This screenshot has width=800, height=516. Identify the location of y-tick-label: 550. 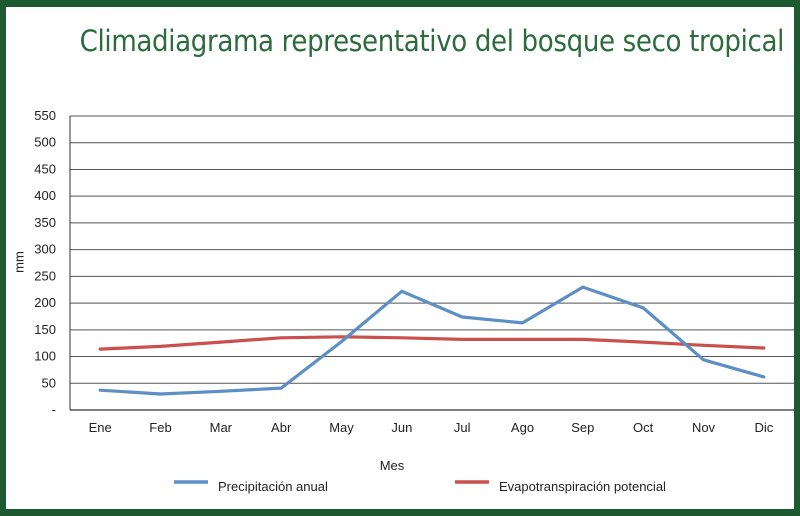
(45, 115).